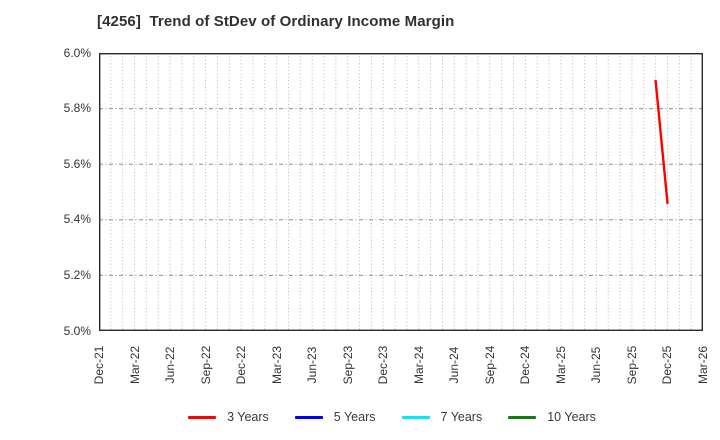  Describe the element at coordinates (354, 417) in the screenshot. I see `legend-label: 5 Years` at that location.